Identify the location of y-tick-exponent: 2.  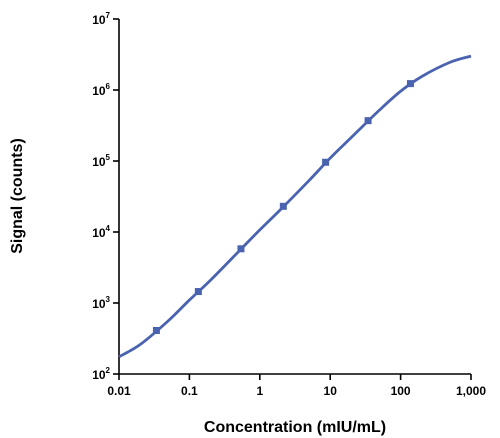
(108, 370).